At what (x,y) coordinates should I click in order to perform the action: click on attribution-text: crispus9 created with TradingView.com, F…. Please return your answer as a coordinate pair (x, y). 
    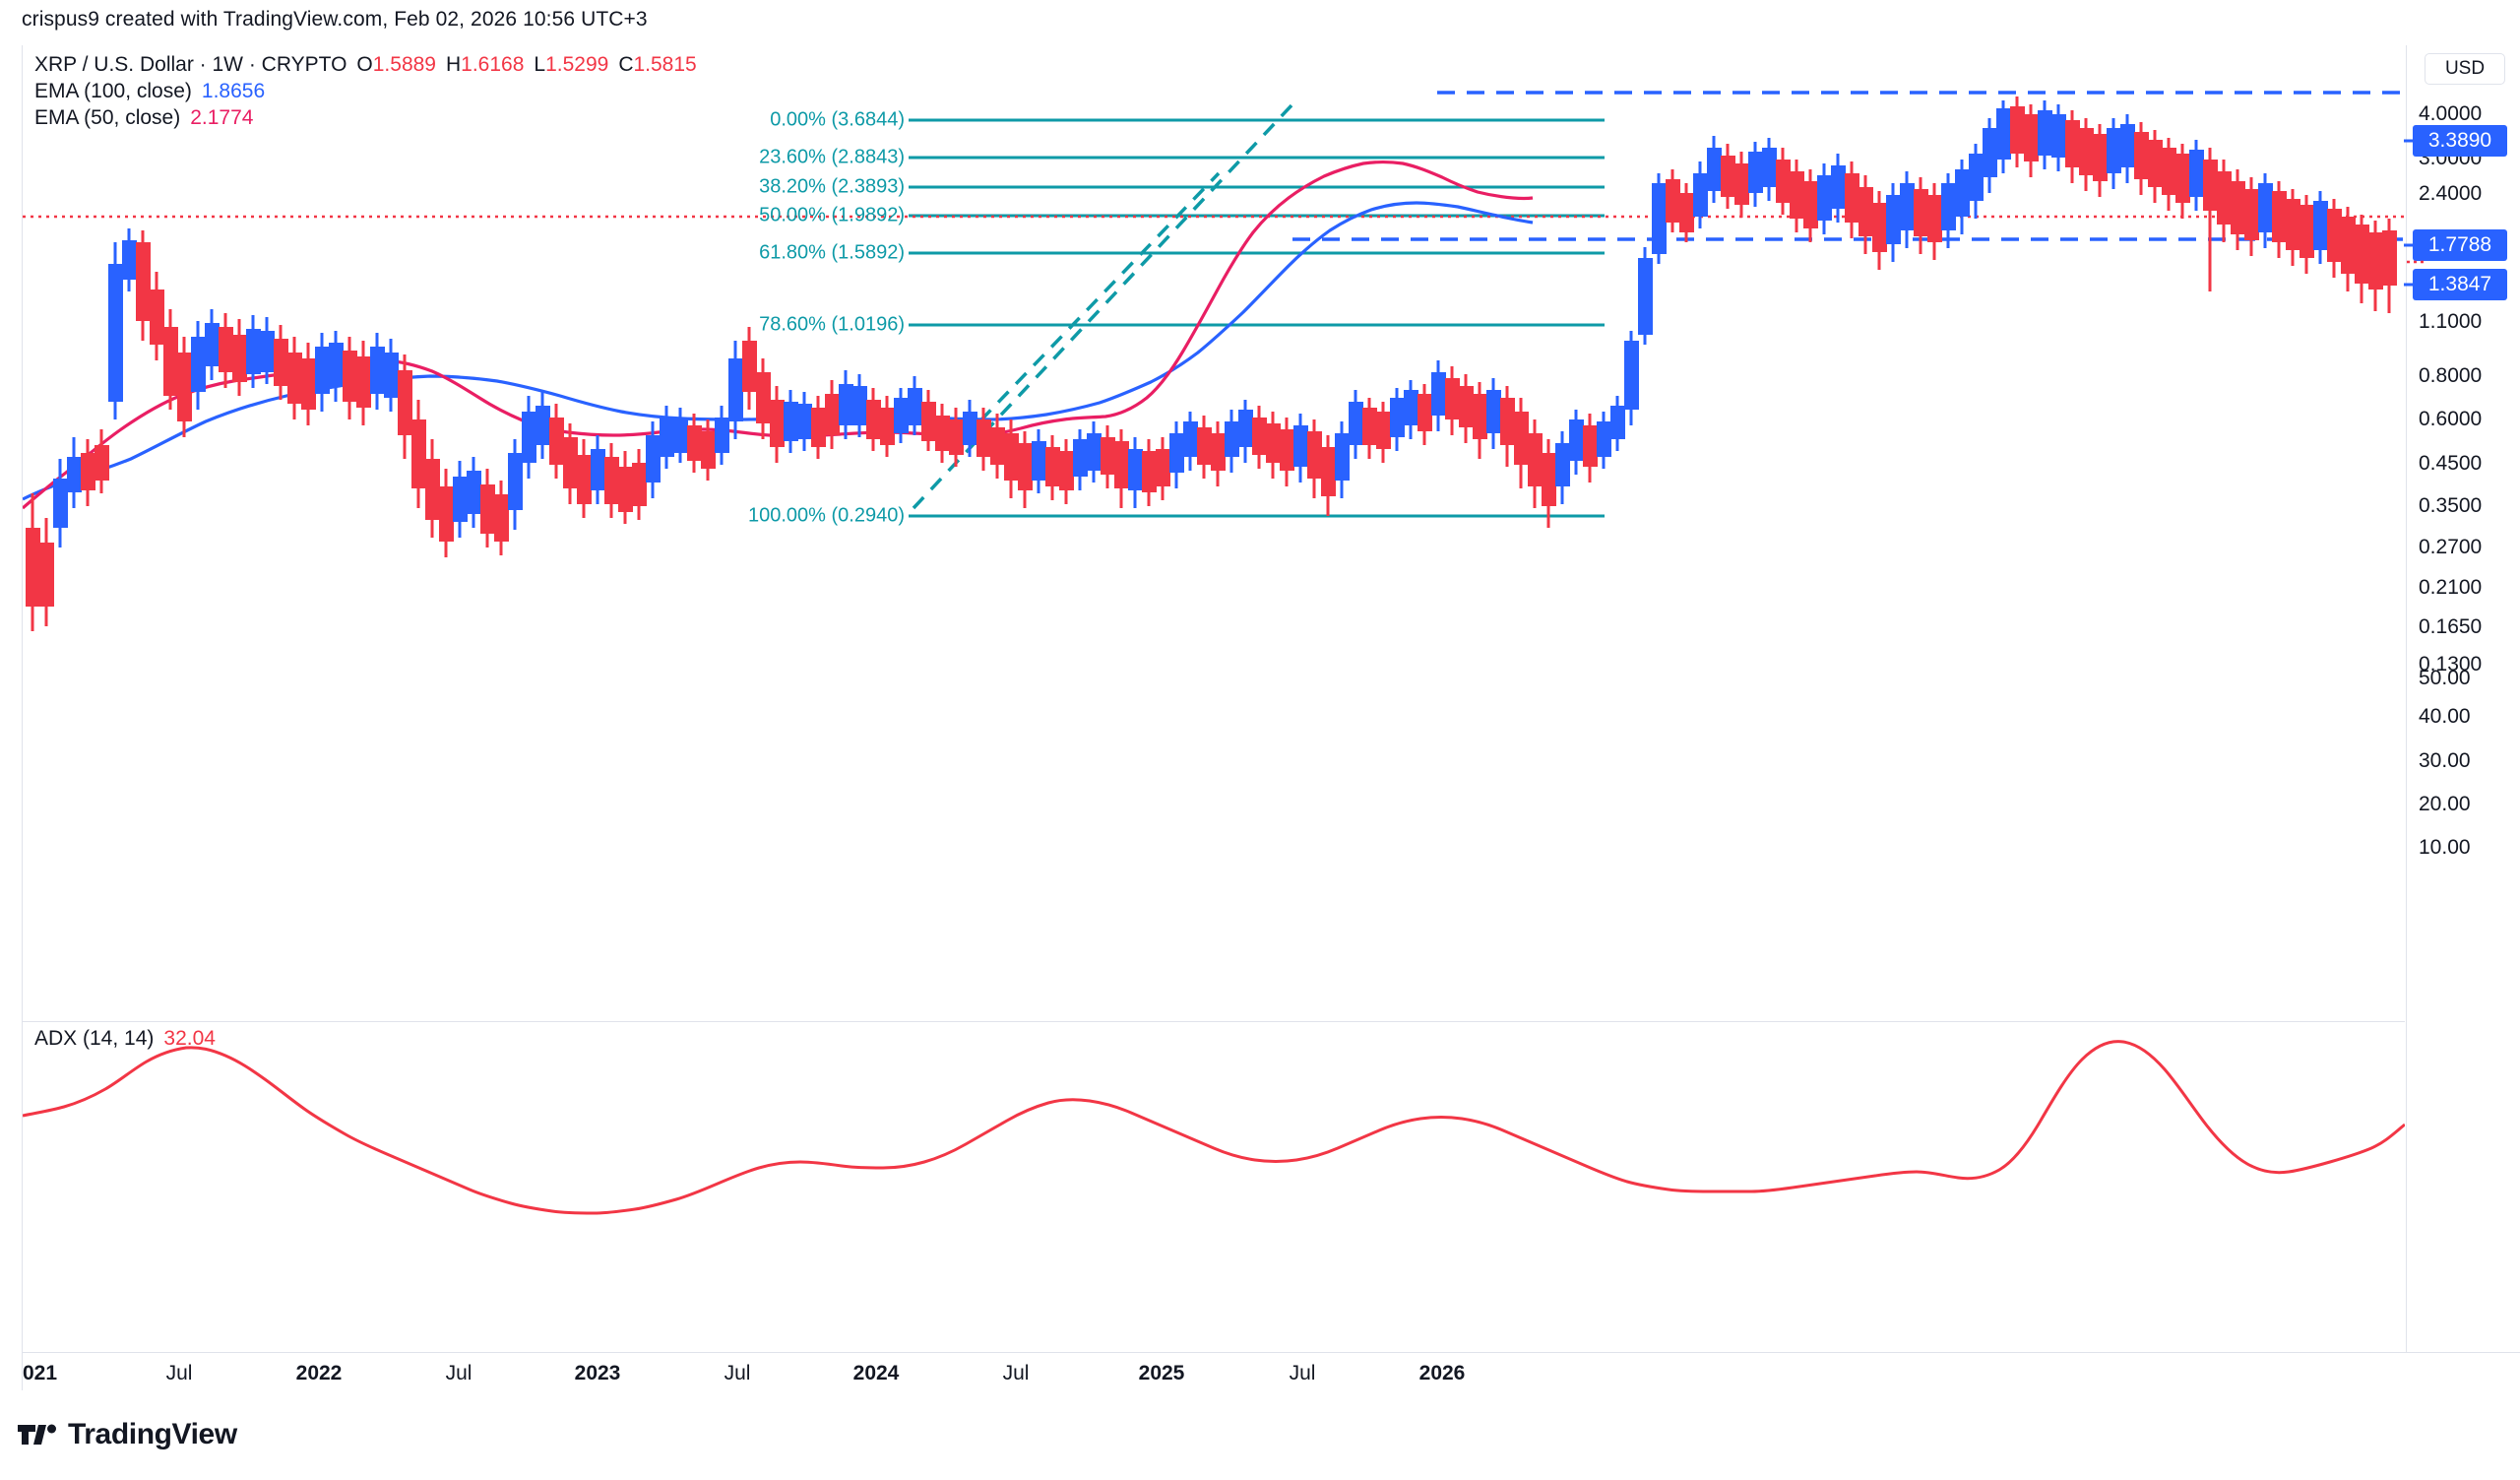
    Looking at the image, I should click on (335, 19).